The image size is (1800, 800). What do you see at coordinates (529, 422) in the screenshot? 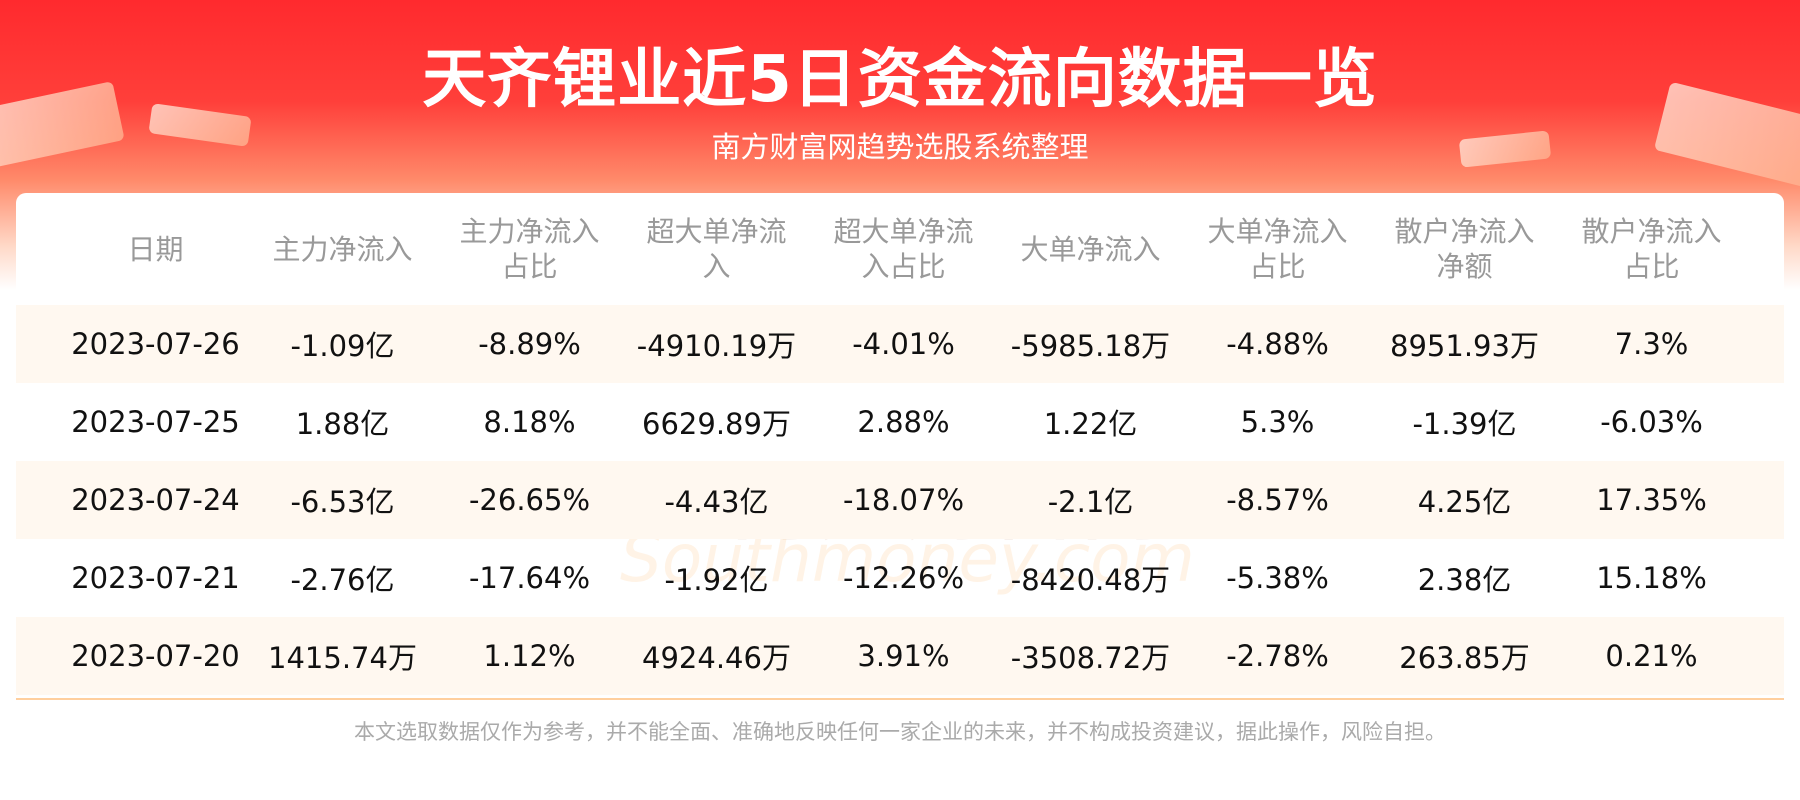
I see `table-cell: 8.18%` at bounding box center [529, 422].